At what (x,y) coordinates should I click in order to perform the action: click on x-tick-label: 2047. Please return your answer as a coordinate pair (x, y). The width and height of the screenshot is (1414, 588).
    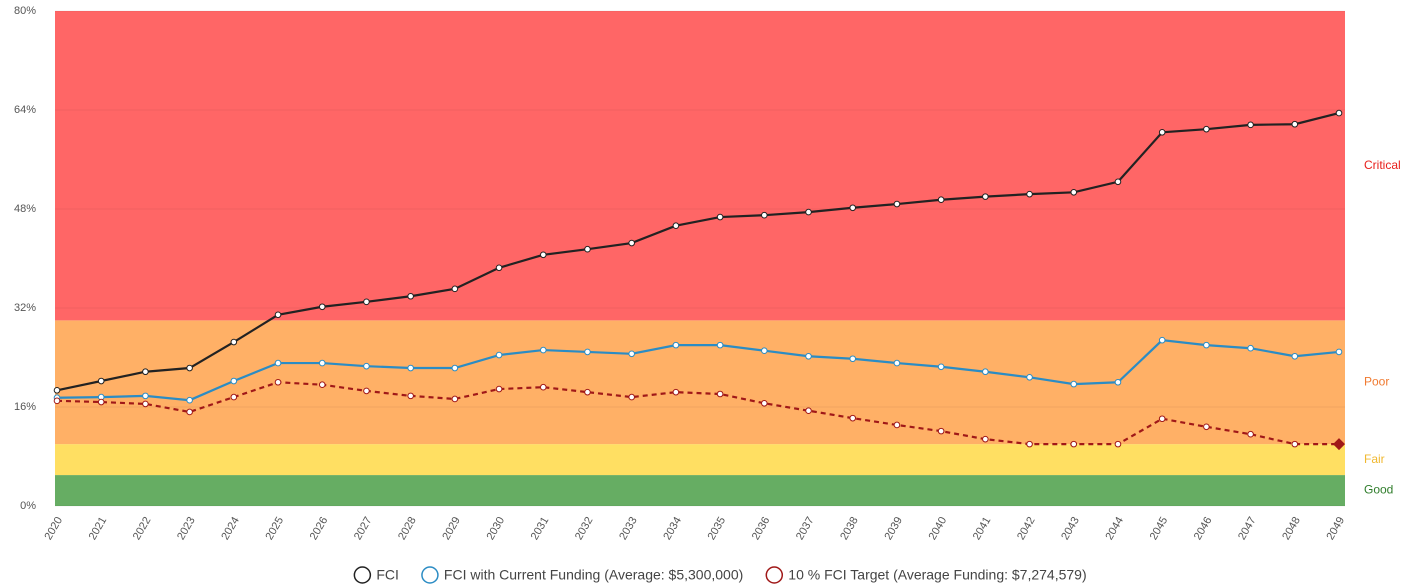
    Looking at the image, I should click on (1247, 528).